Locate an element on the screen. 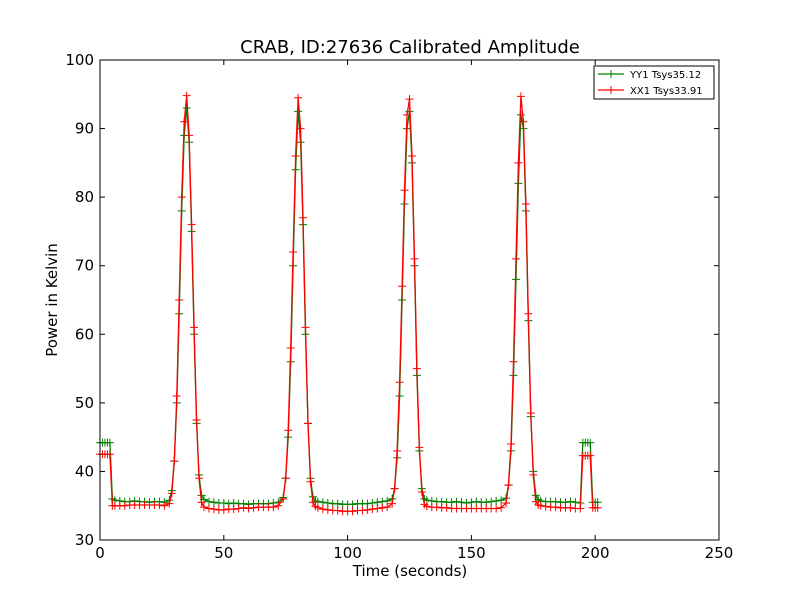 Image resolution: width=800 pixels, height=600 pixels. x-tick-label: 100 is located at coordinates (347, 553).